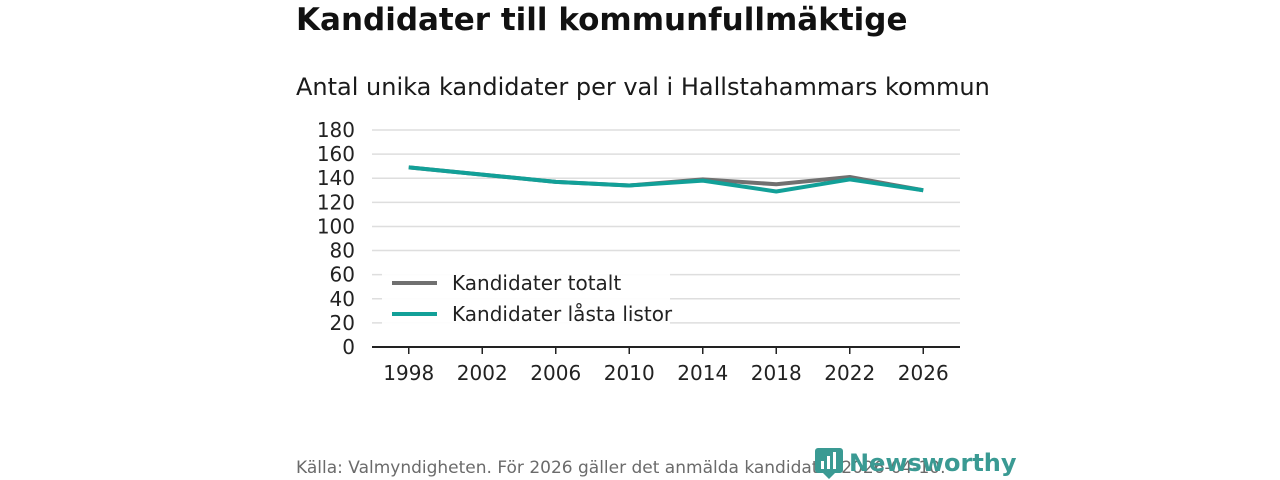  I want to click on y-tick-label-160: 160, so click(336, 154).